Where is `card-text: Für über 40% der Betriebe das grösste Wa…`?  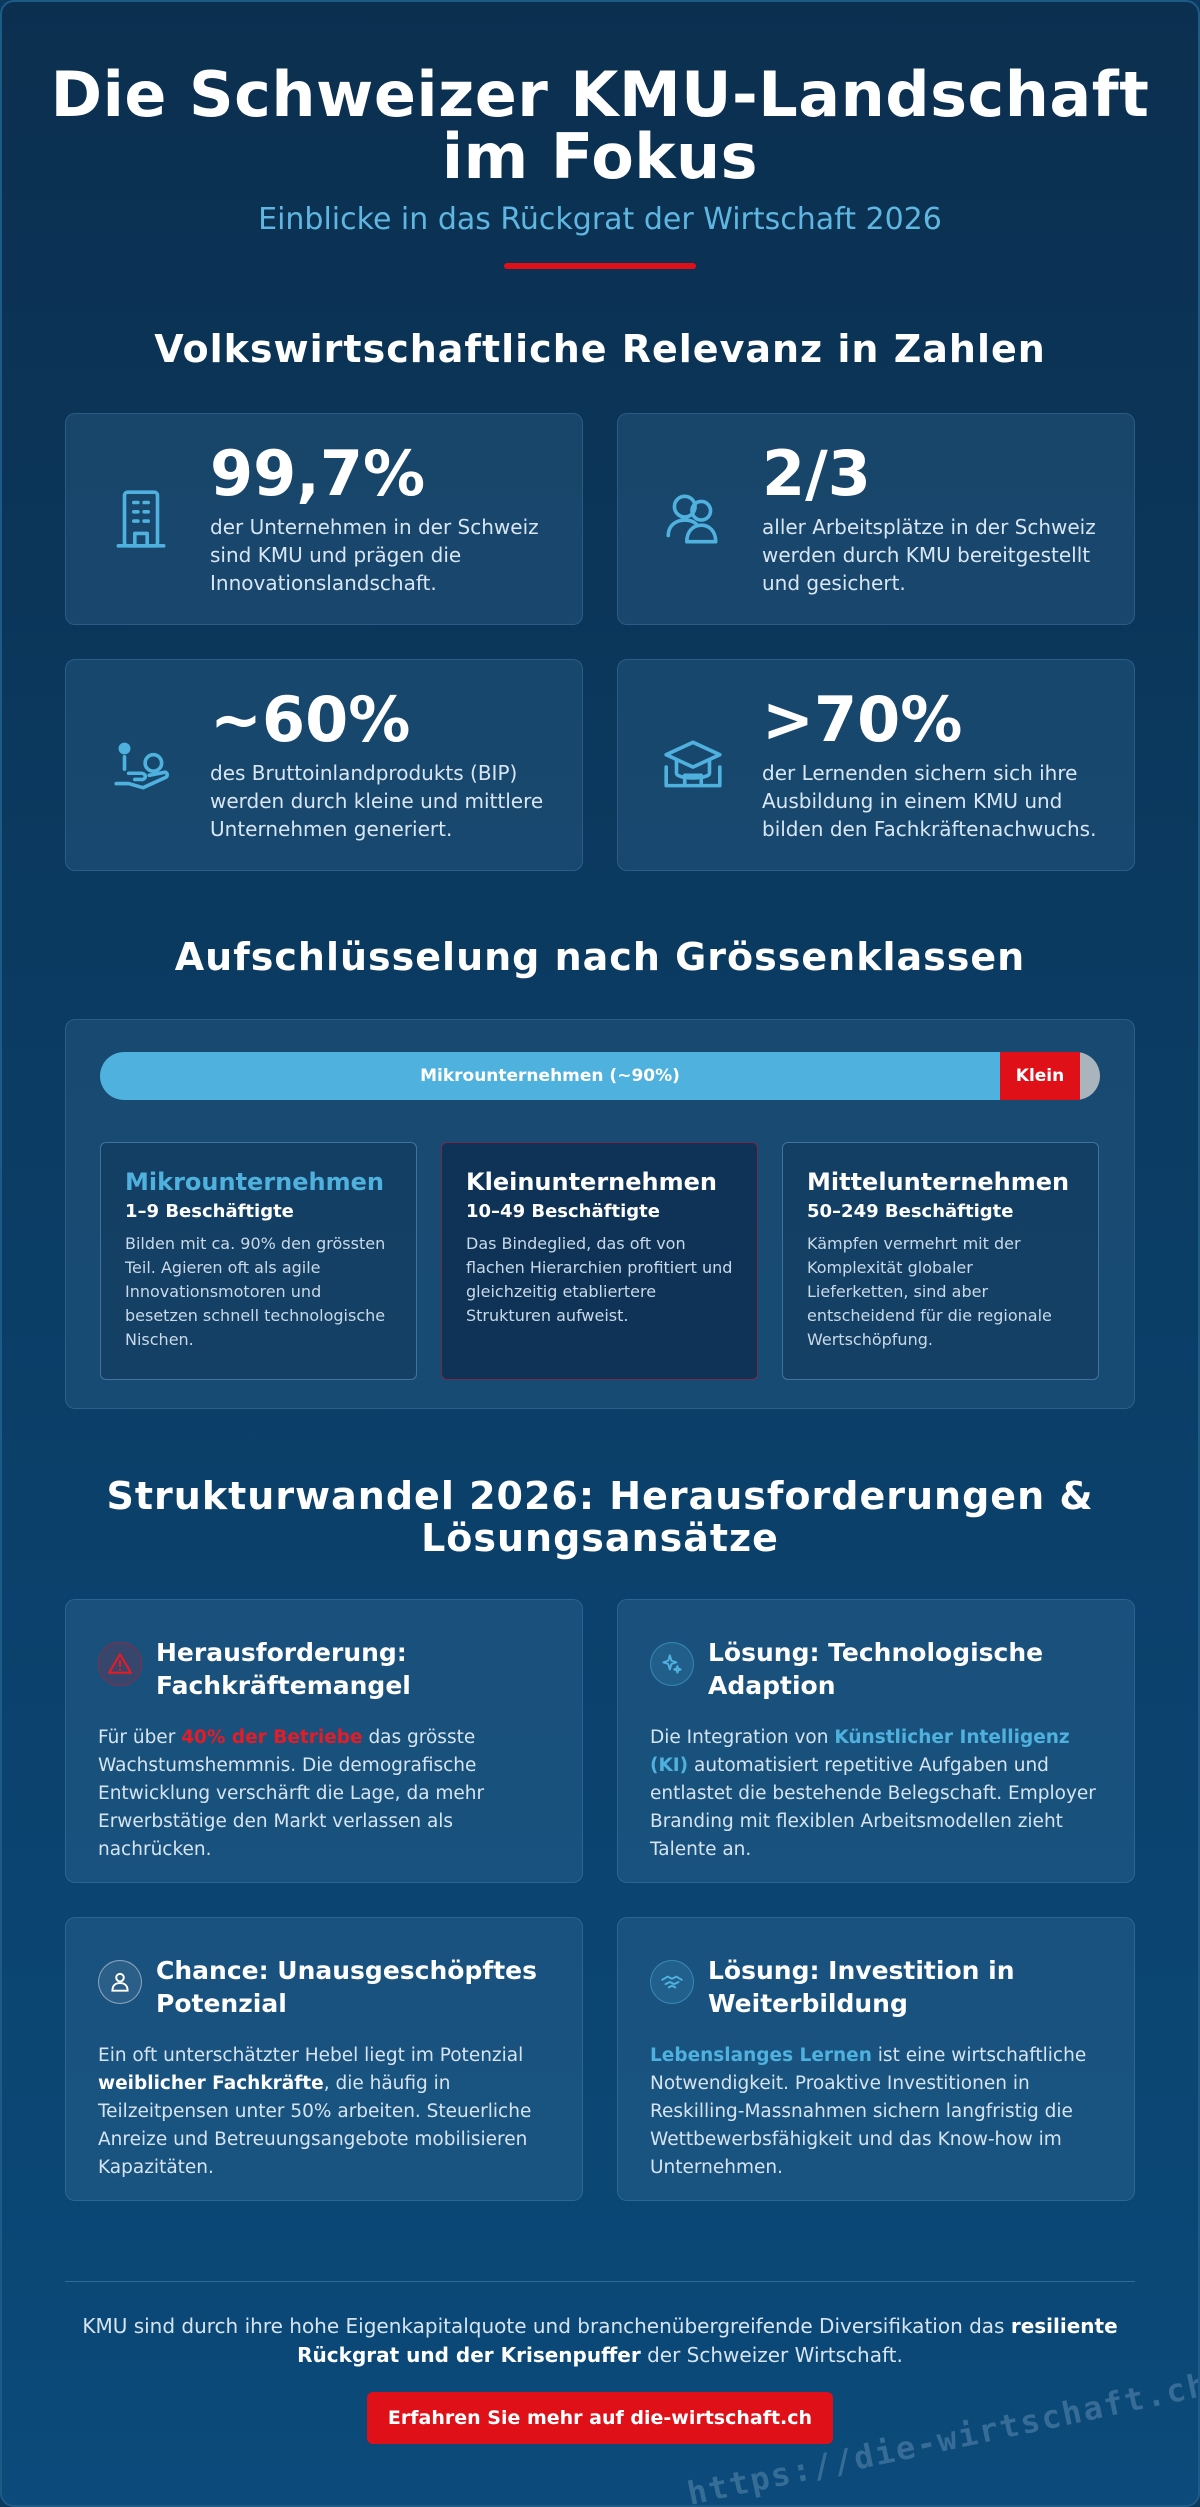 card-text: Für über 40% der Betriebe das grösste Wa… is located at coordinates (291, 1793).